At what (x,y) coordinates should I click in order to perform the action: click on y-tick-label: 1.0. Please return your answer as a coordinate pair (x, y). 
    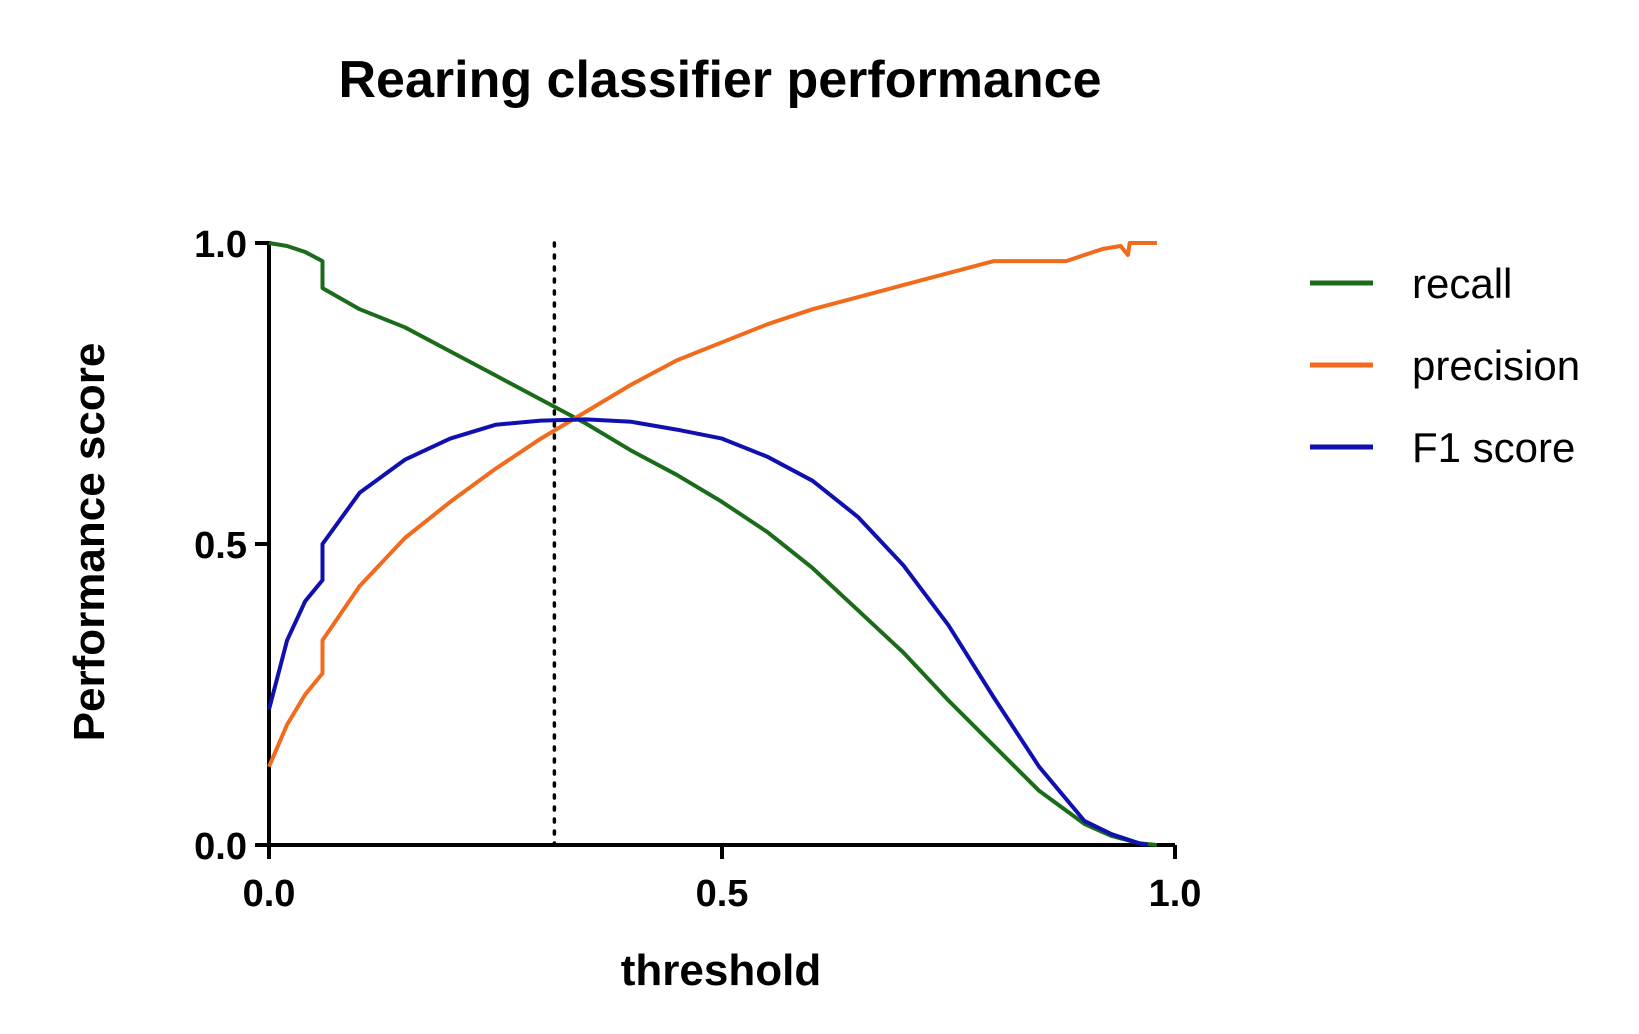
    Looking at the image, I should click on (220, 245).